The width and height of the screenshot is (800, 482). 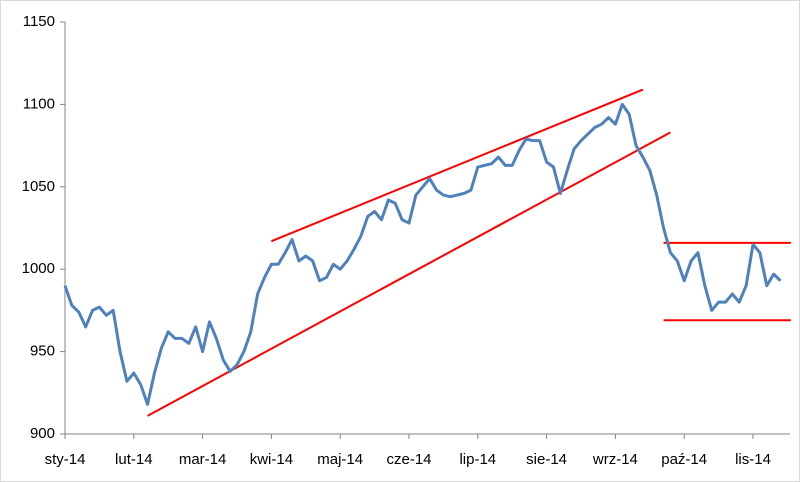 What do you see at coordinates (38, 186) in the screenshot?
I see `y-tick-label: 1050` at bounding box center [38, 186].